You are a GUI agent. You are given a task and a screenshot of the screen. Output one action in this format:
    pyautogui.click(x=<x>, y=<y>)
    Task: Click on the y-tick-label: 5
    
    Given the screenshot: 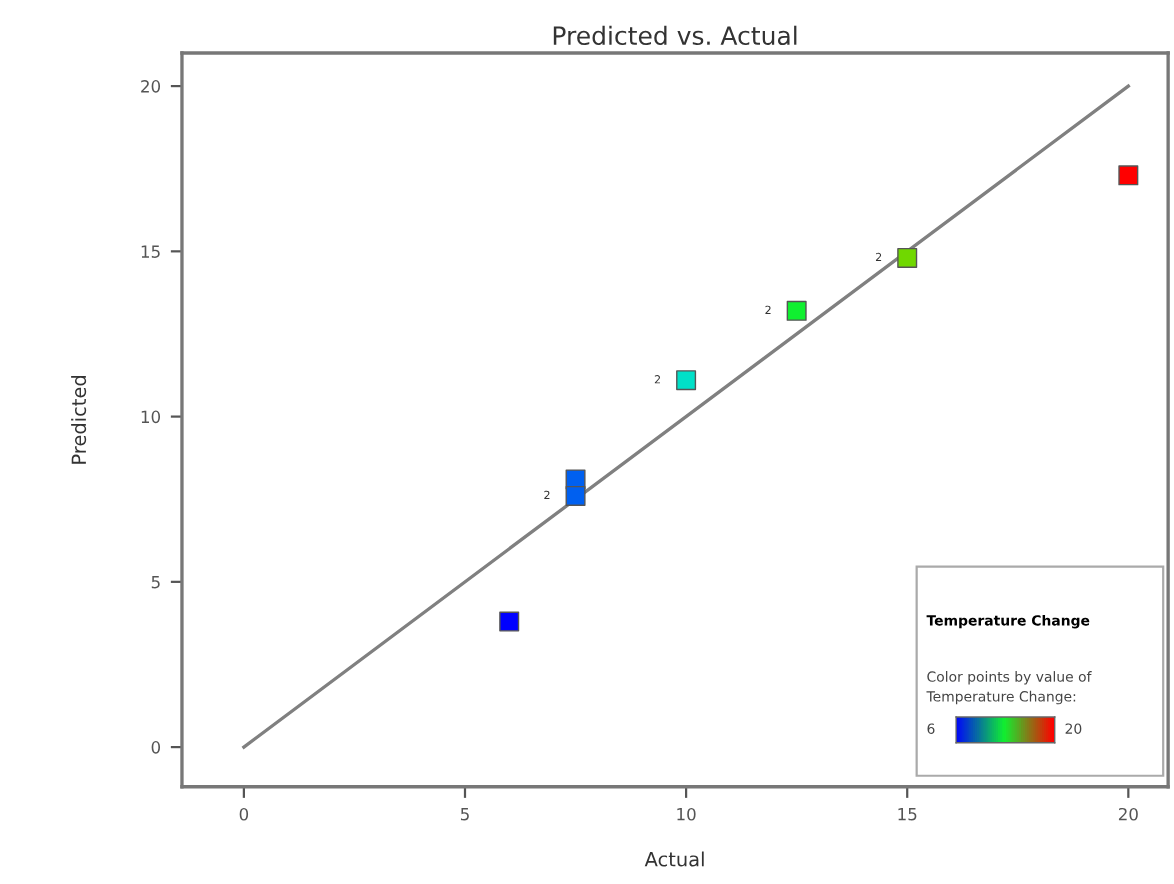 What is the action you would take?
    pyautogui.click(x=155, y=582)
    